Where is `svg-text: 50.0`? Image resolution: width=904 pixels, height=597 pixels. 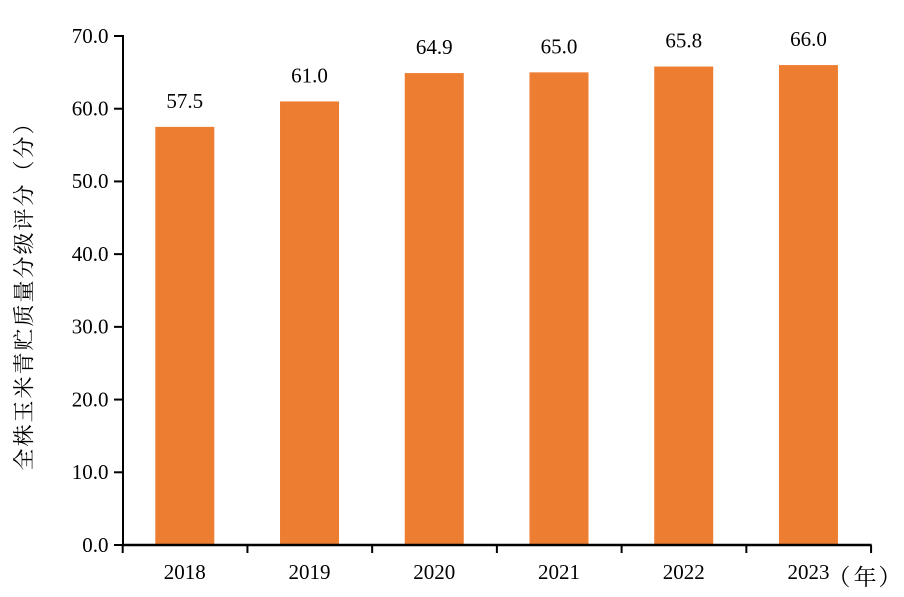
svg-text: 50.0 is located at coordinates (90, 181).